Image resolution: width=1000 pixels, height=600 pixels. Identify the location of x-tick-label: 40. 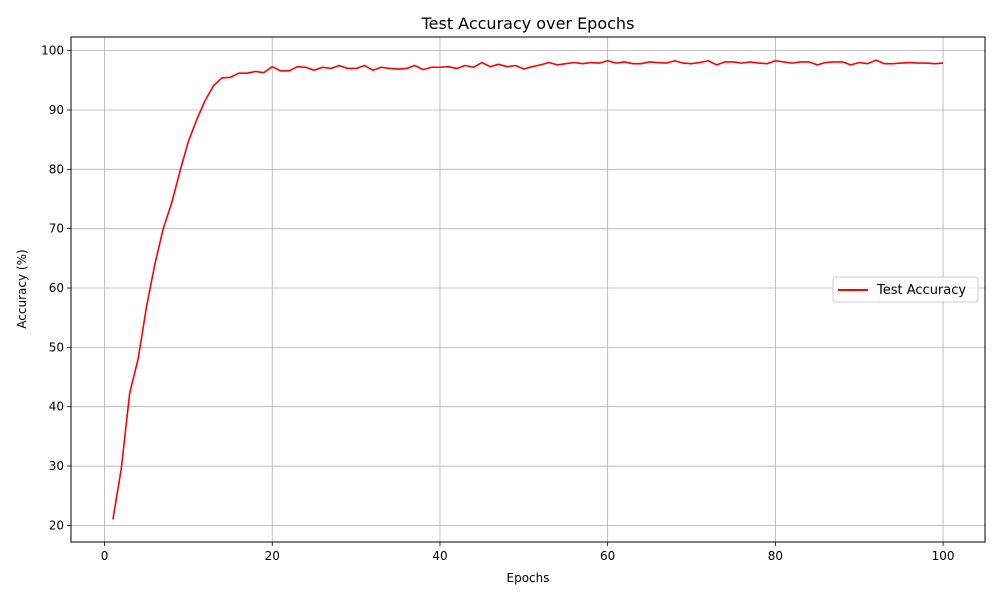
(439, 556).